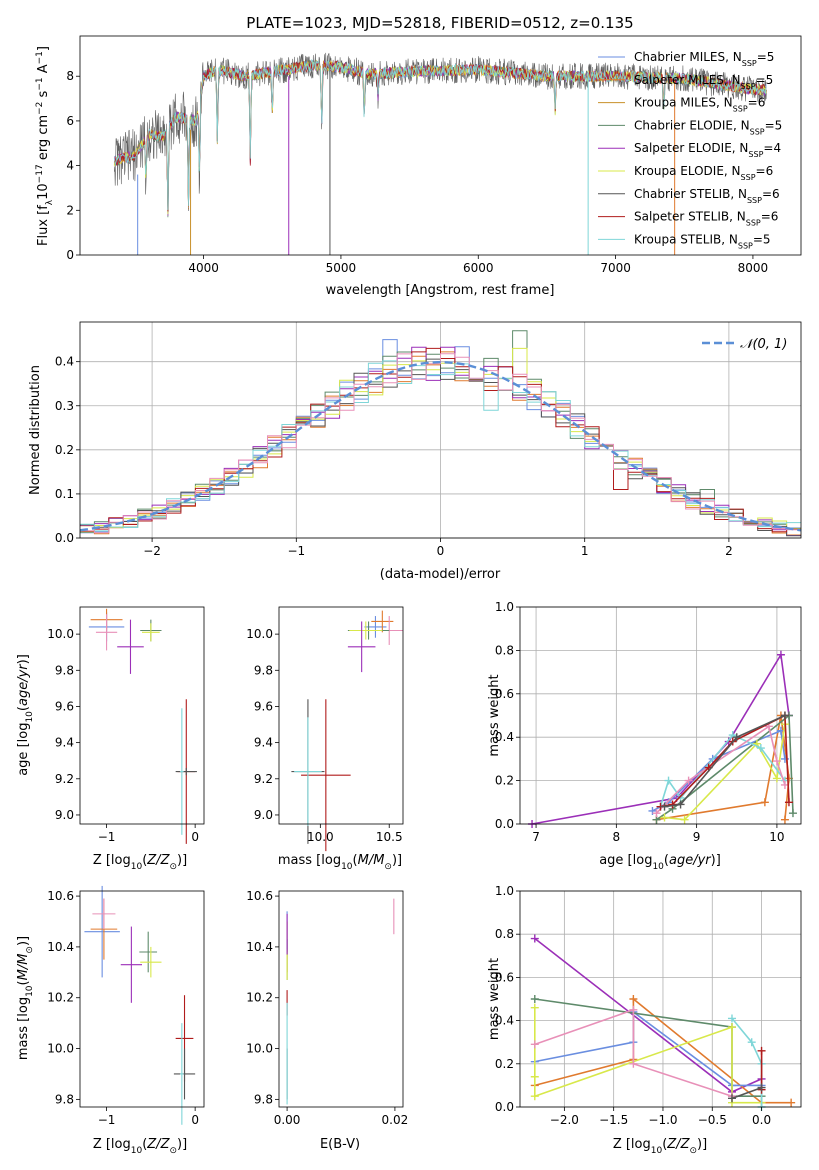 Image resolution: width=819 pixels, height=1170 pixels. What do you see at coordinates (504, 607) in the screenshot?
I see `y-tick-label: 1.0` at bounding box center [504, 607].